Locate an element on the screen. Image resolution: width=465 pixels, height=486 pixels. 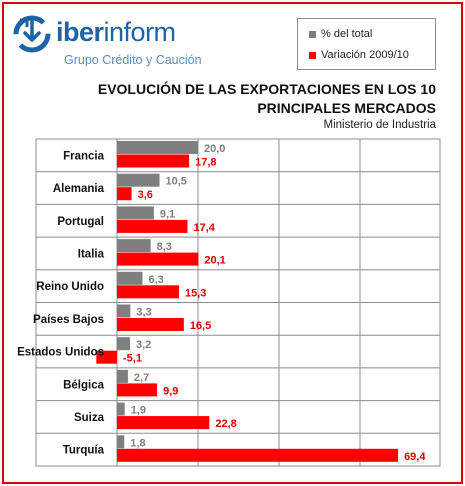
category-label: Estados Unidos is located at coordinates (60, 353).